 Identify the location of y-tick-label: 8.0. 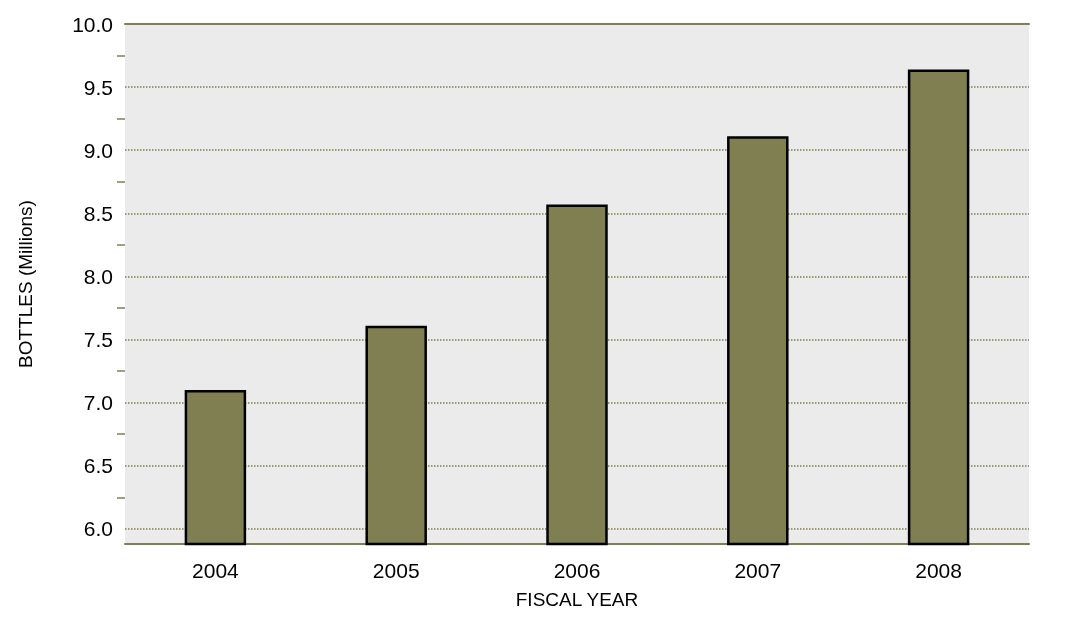
(98, 276).